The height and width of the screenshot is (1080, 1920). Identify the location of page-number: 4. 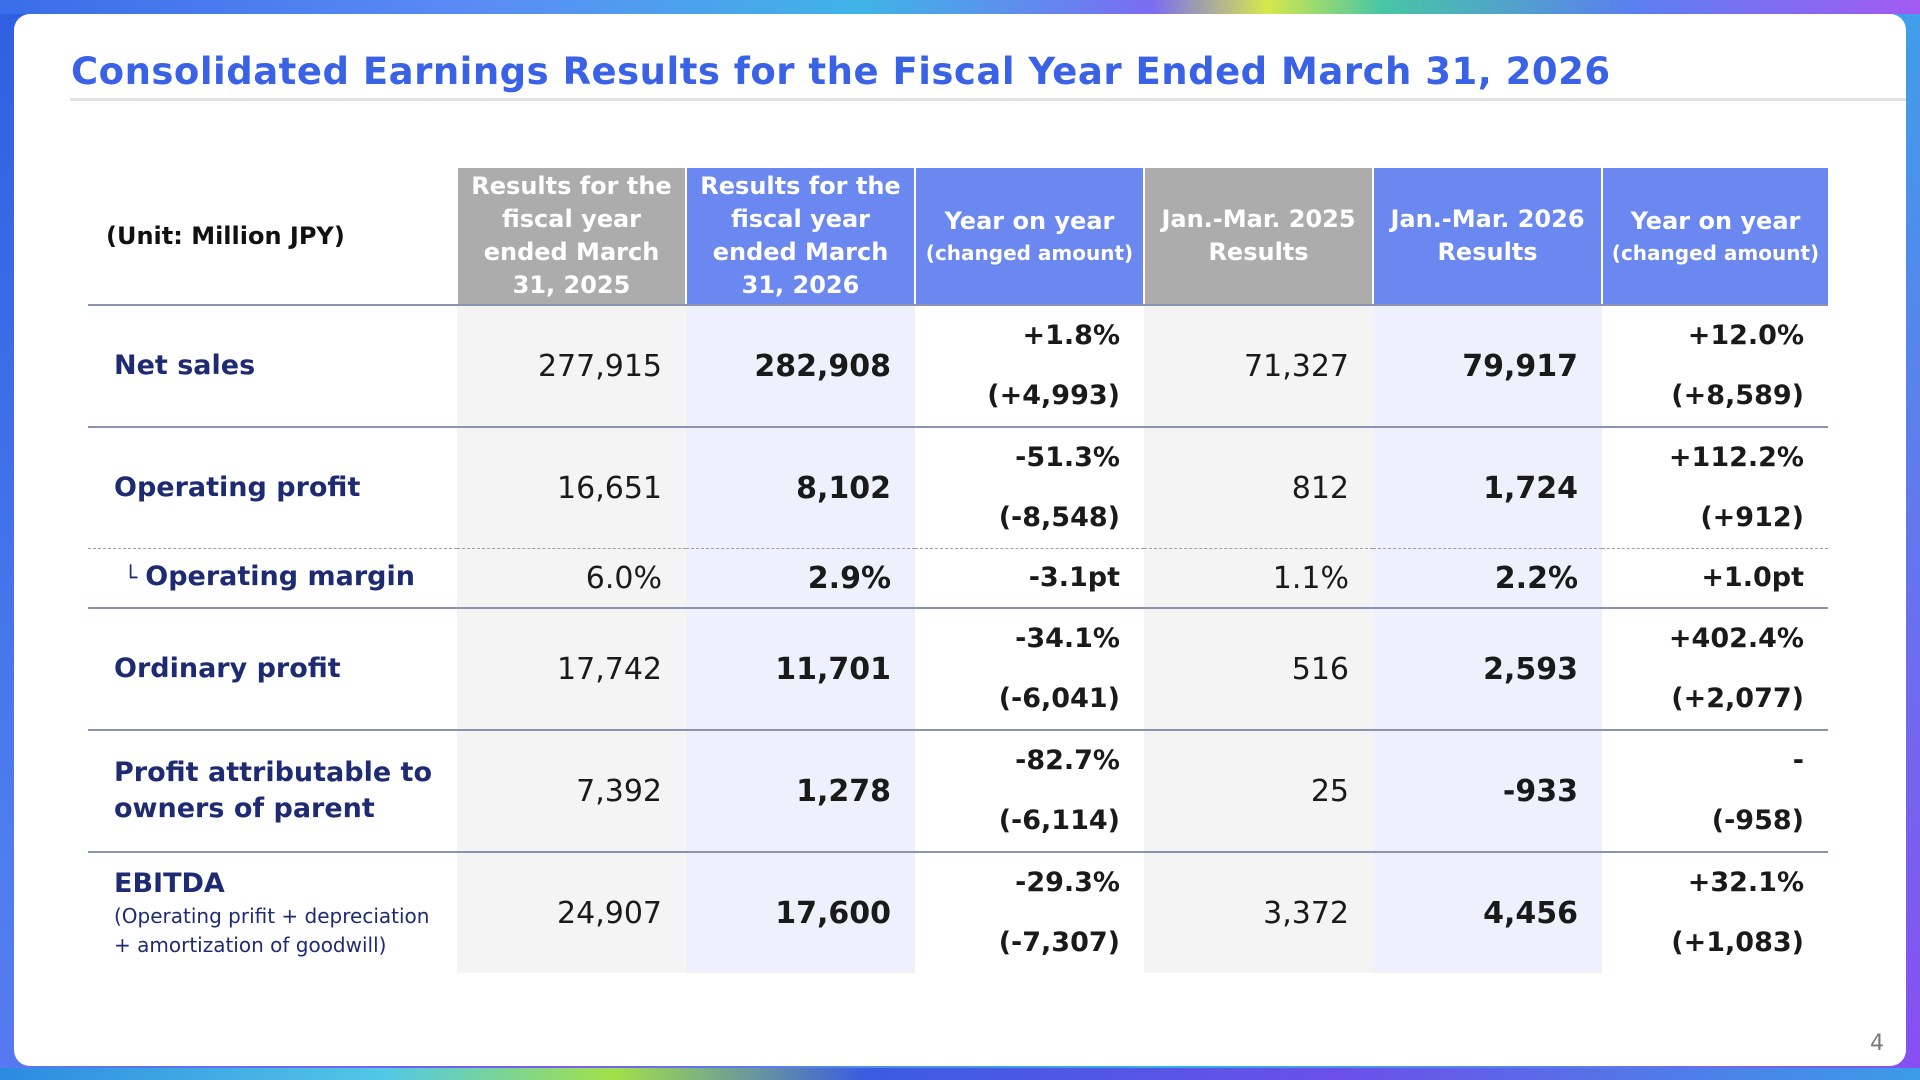
(1877, 1043).